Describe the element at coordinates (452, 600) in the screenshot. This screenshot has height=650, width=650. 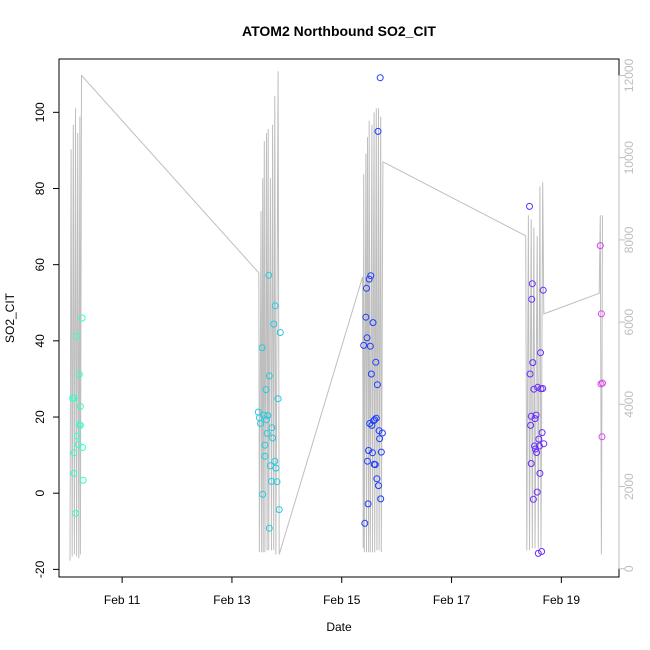
I see `x-tick-label: Feb 17` at that location.